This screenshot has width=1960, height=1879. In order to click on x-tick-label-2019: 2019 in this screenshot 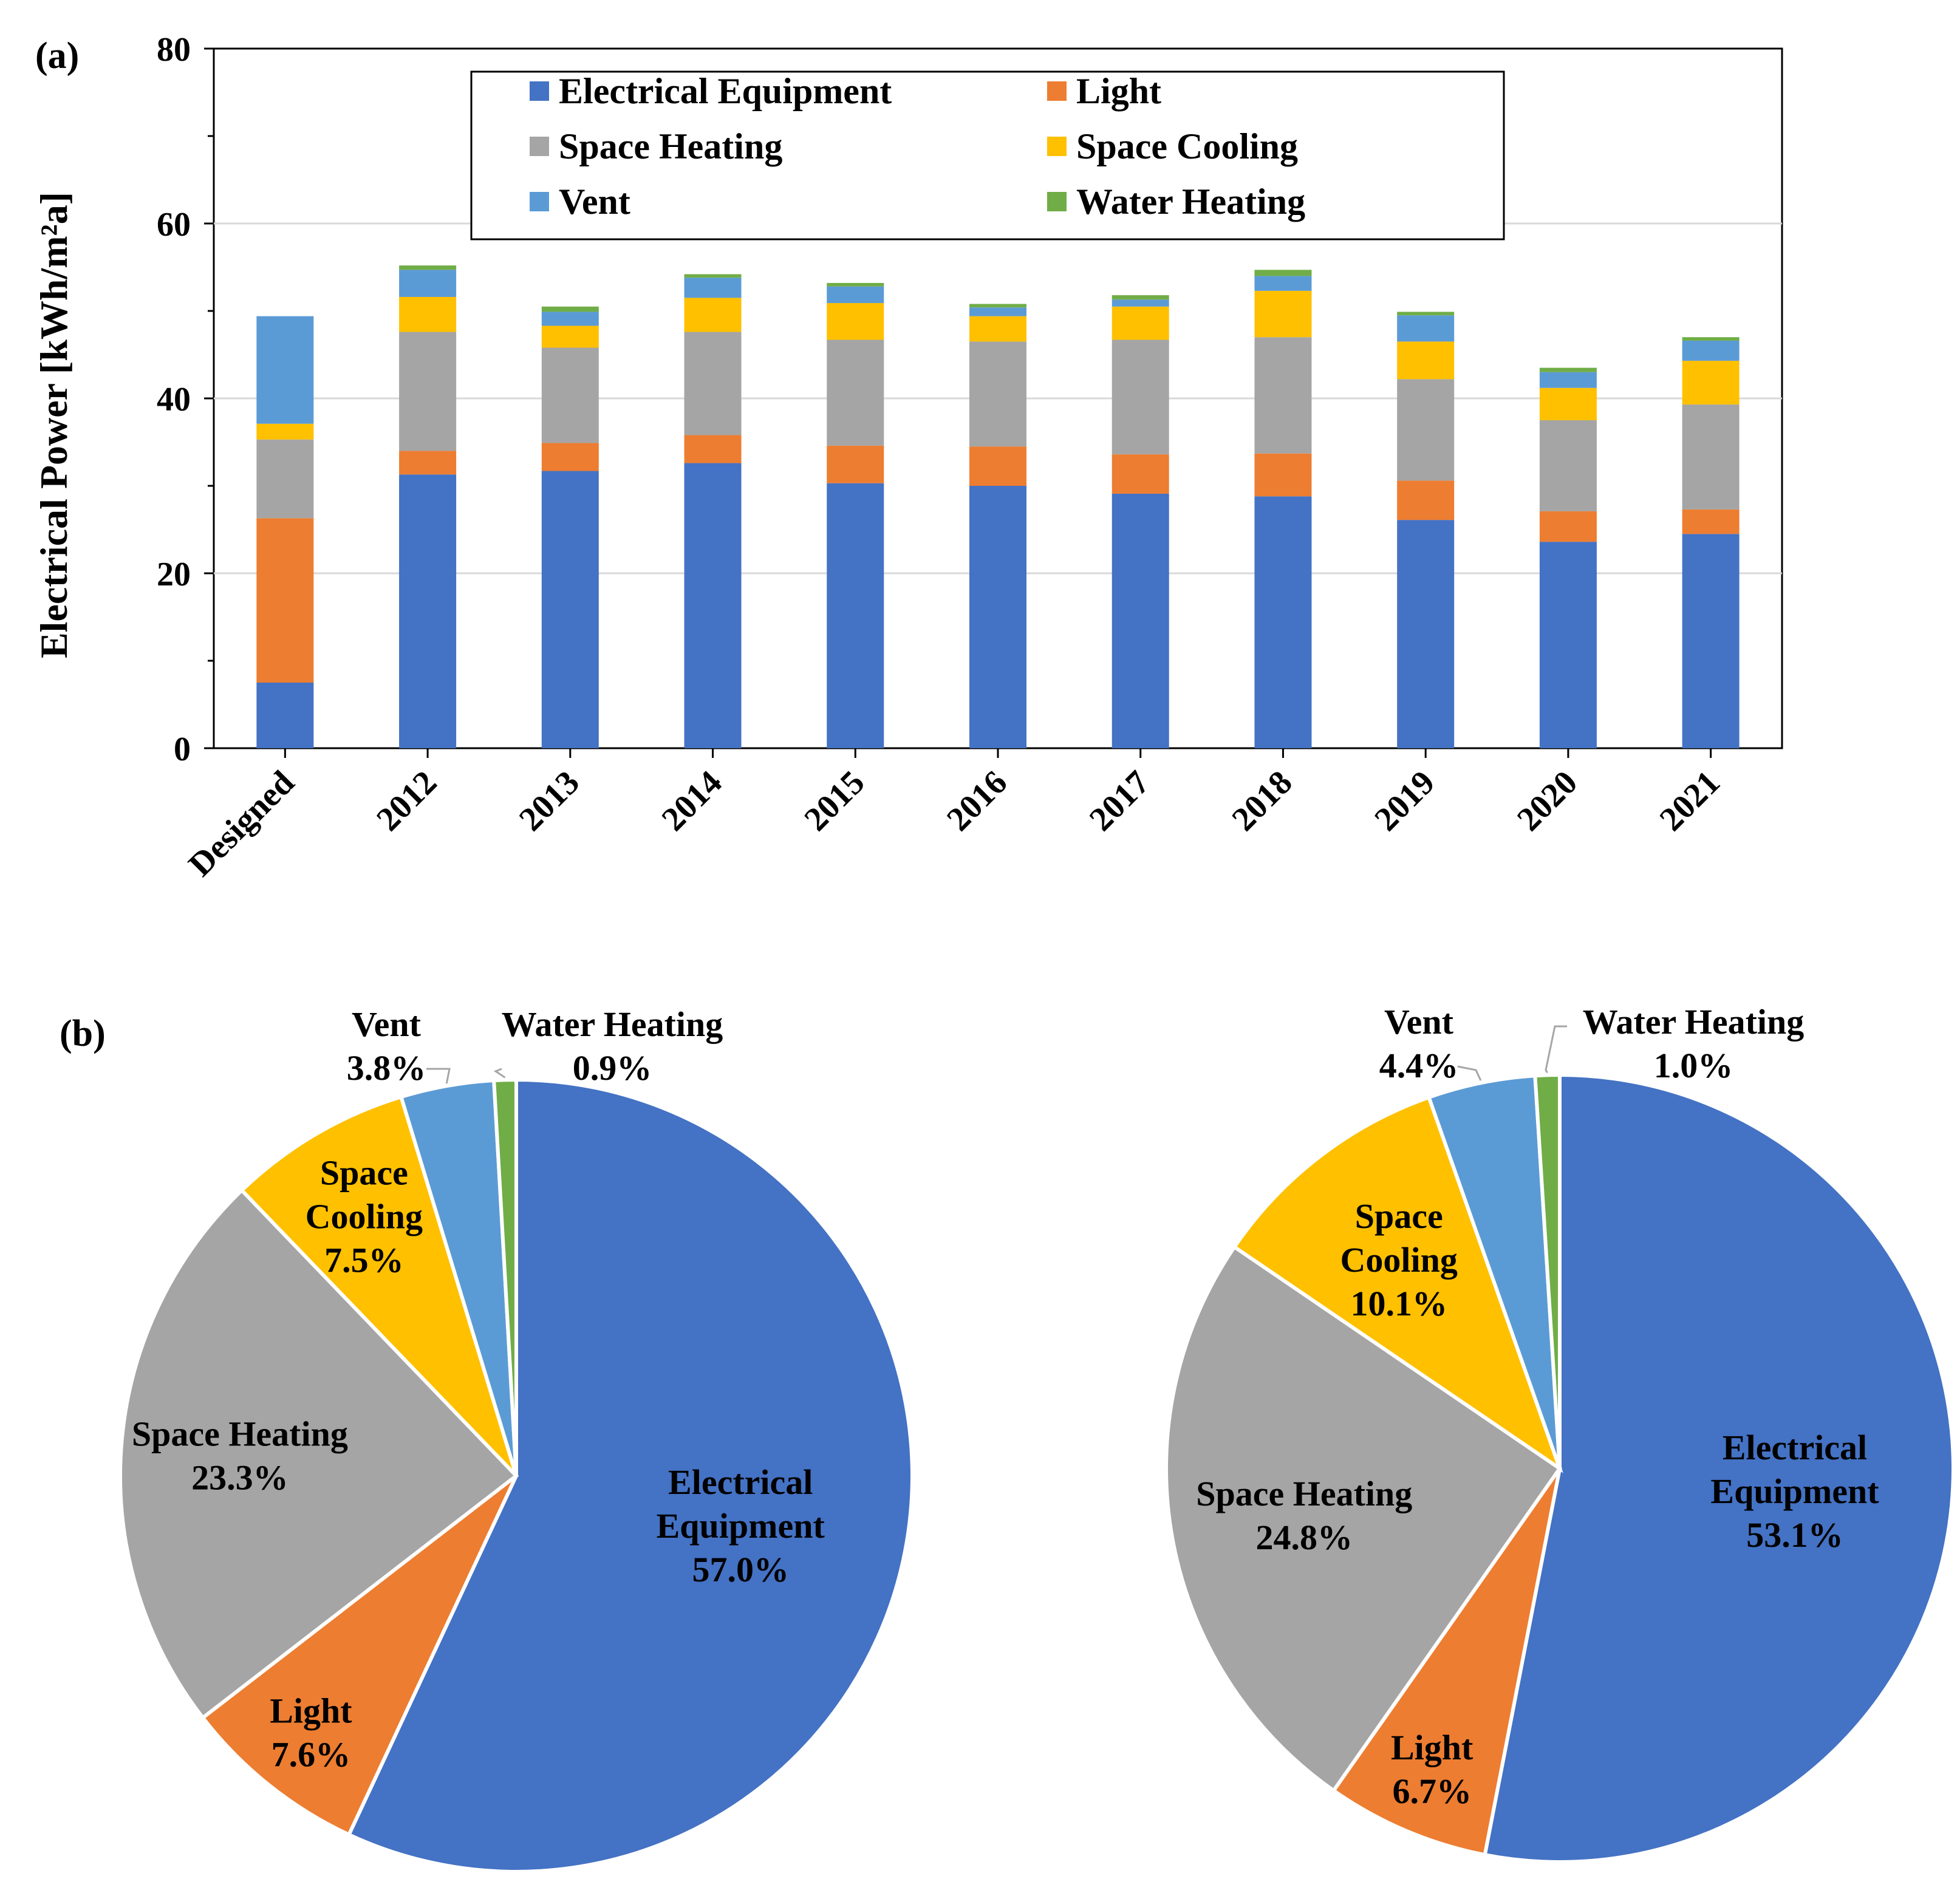, I will do `click(1404, 800)`.